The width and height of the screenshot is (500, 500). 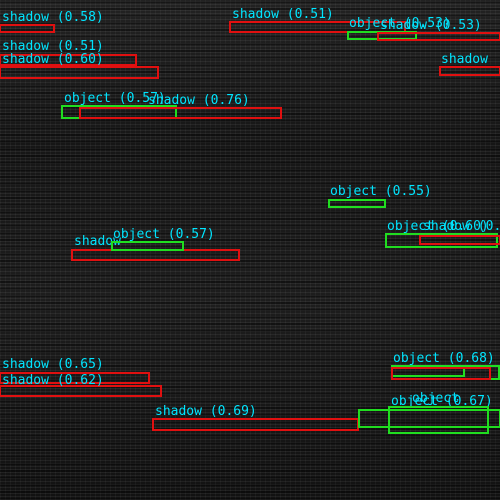 I want to click on detection-label: shadow (0.76), so click(x=199, y=100).